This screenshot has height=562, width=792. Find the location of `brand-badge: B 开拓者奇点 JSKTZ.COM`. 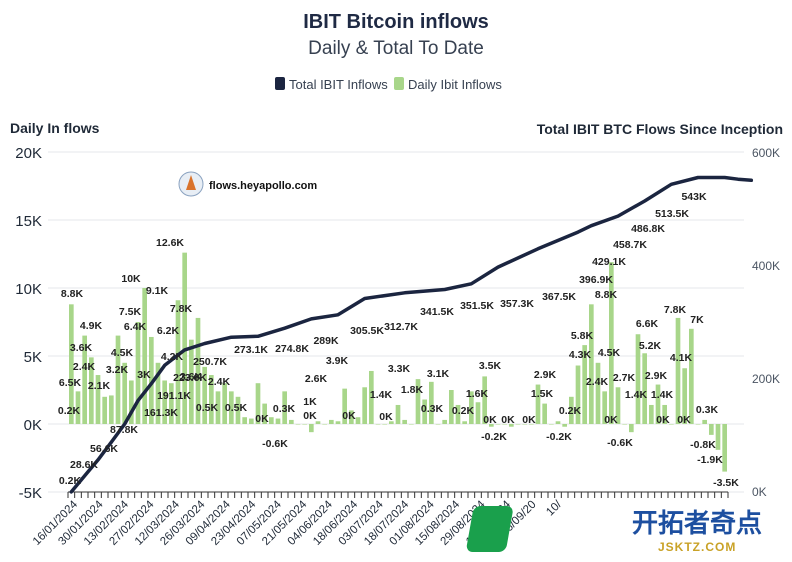

brand-badge: B 开拓者奇点 JSKTZ.COM is located at coordinates (614, 530).